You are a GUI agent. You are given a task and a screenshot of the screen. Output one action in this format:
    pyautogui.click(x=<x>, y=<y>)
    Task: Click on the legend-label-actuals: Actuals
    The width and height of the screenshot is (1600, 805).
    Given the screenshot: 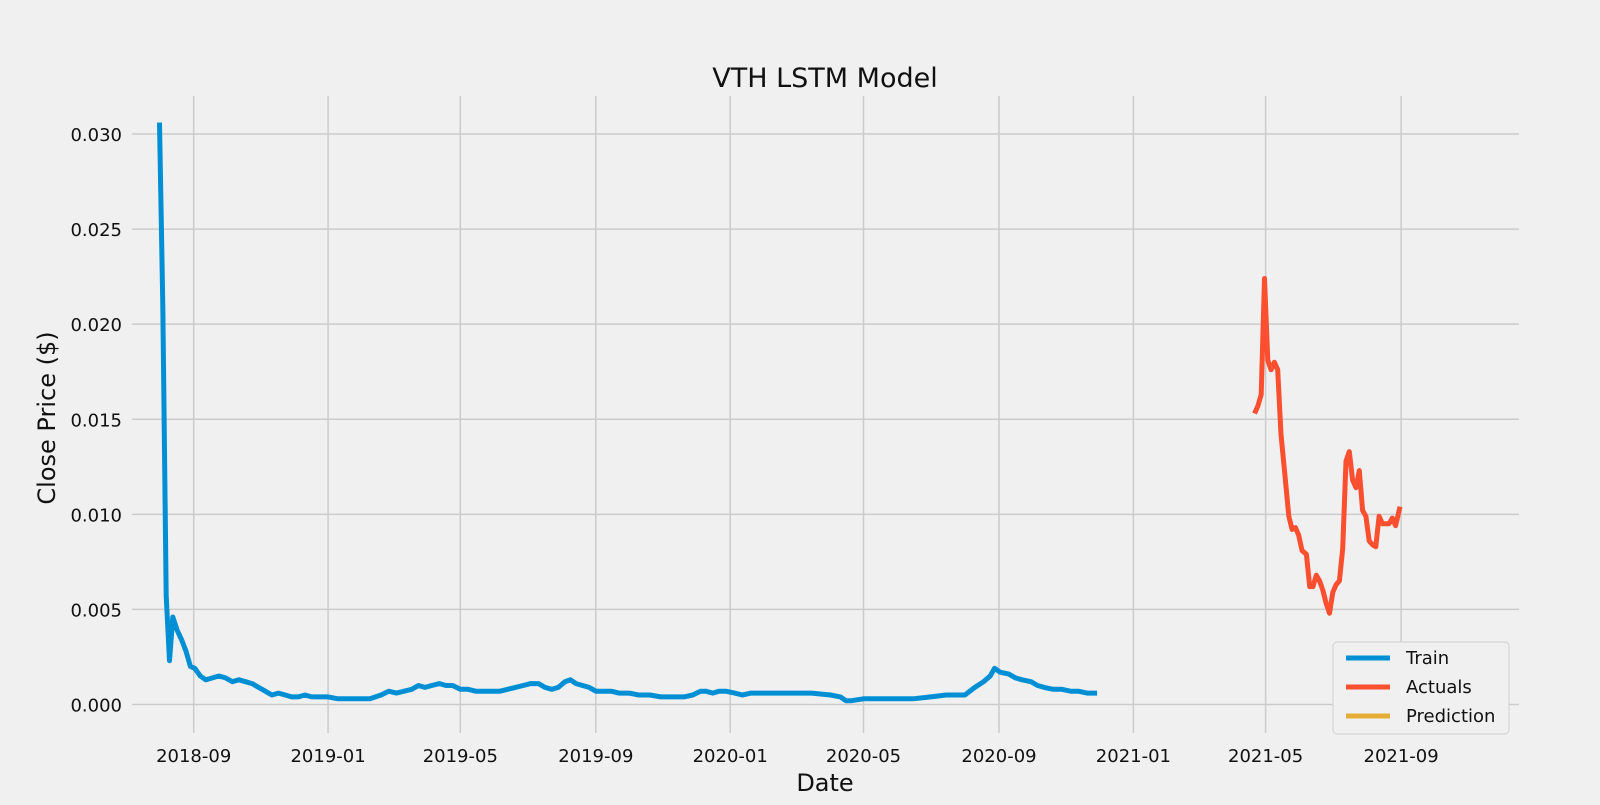 What is the action you would take?
    pyautogui.click(x=1439, y=687)
    